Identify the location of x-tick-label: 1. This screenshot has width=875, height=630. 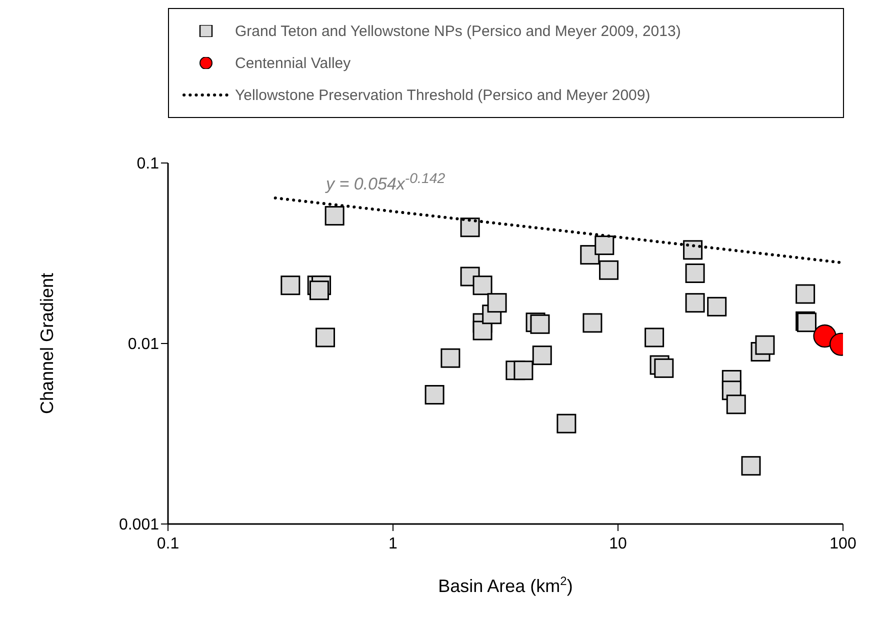
(393, 543).